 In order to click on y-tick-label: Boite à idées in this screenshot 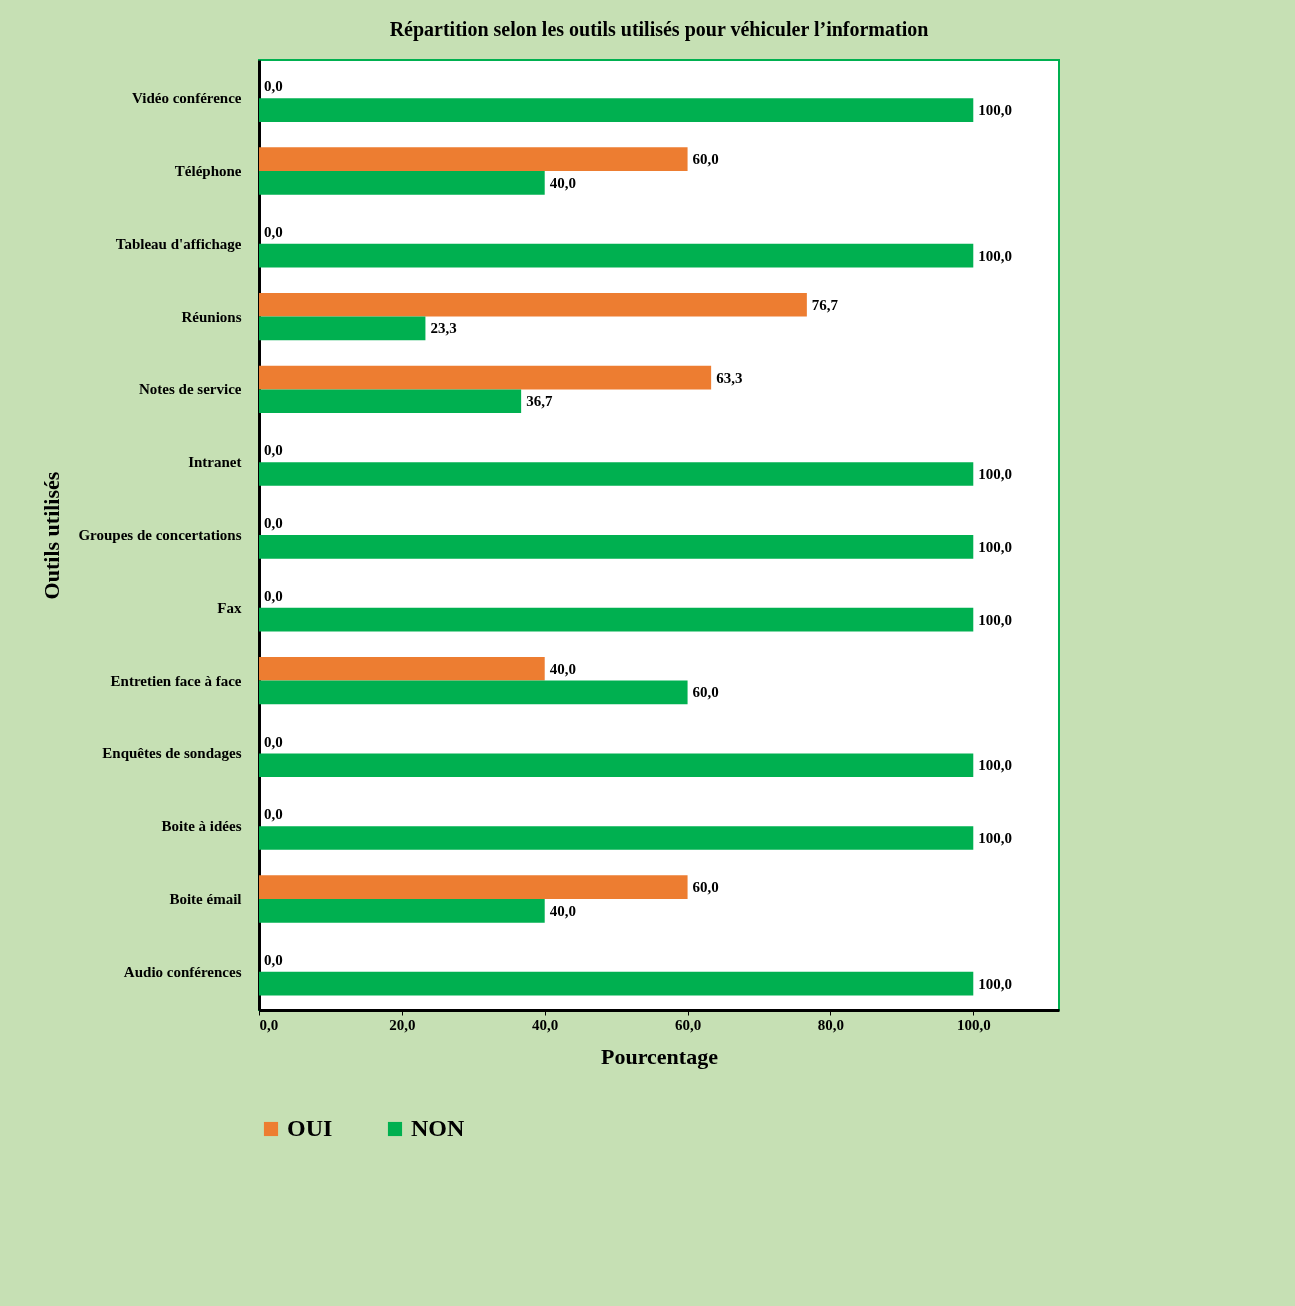, I will do `click(201, 826)`.